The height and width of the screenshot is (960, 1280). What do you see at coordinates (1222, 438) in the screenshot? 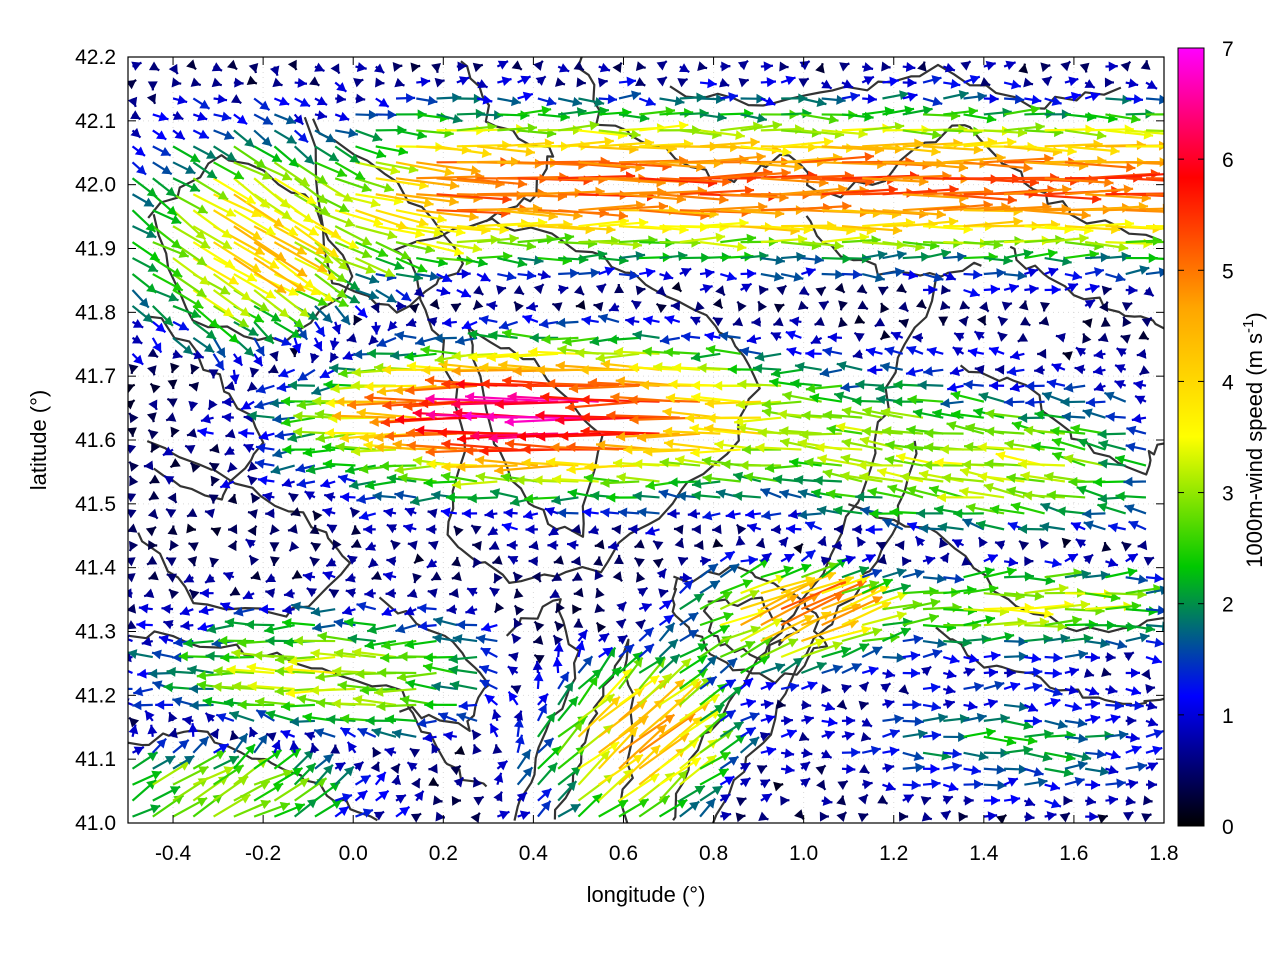
I see `colorbar: 0 1 2 3 4 5 6 7 1000m-wind speed (m s-1)` at bounding box center [1222, 438].